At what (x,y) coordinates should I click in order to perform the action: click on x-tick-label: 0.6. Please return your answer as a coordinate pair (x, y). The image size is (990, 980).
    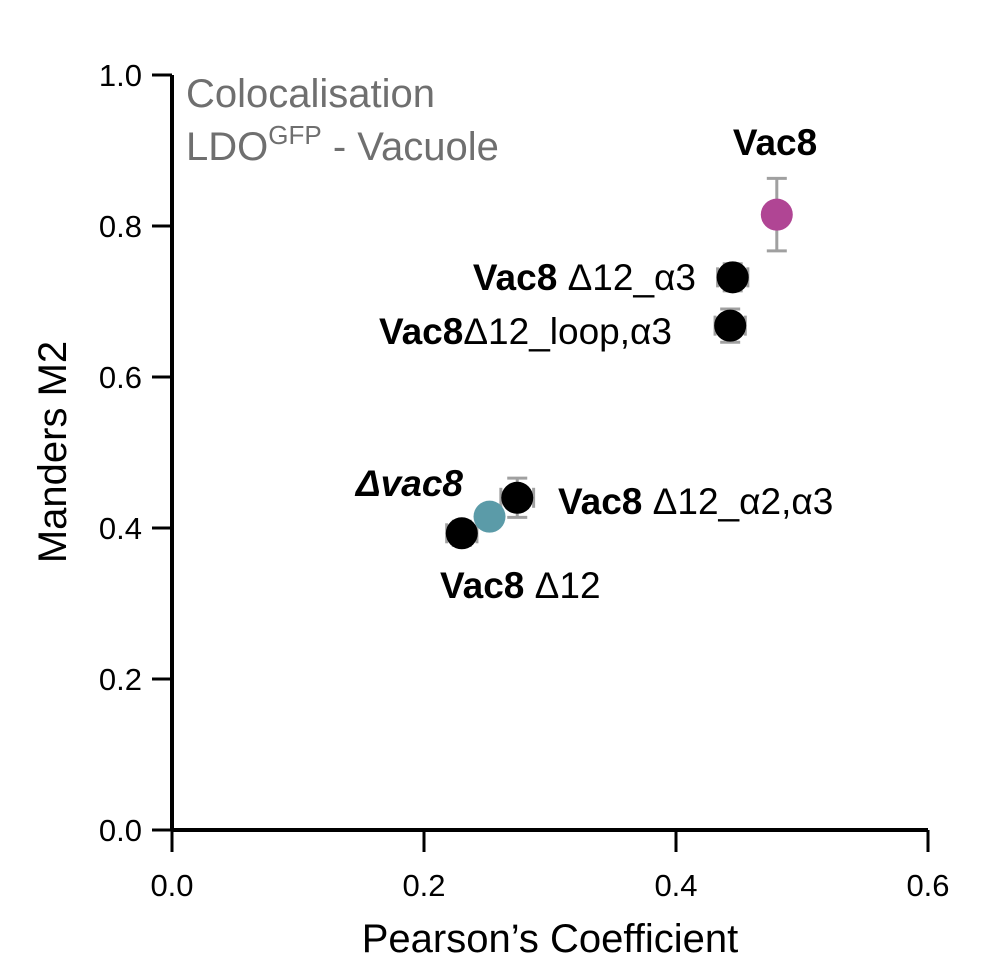
    Looking at the image, I should click on (927, 885).